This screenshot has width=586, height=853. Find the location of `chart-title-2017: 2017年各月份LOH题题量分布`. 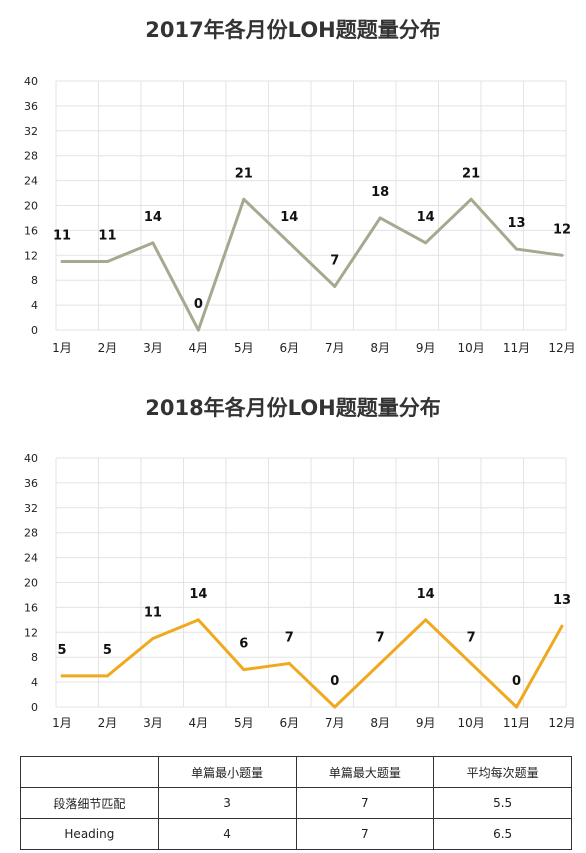

chart-title-2017: 2017年各月份LOH题题量分布 is located at coordinates (293, 30).